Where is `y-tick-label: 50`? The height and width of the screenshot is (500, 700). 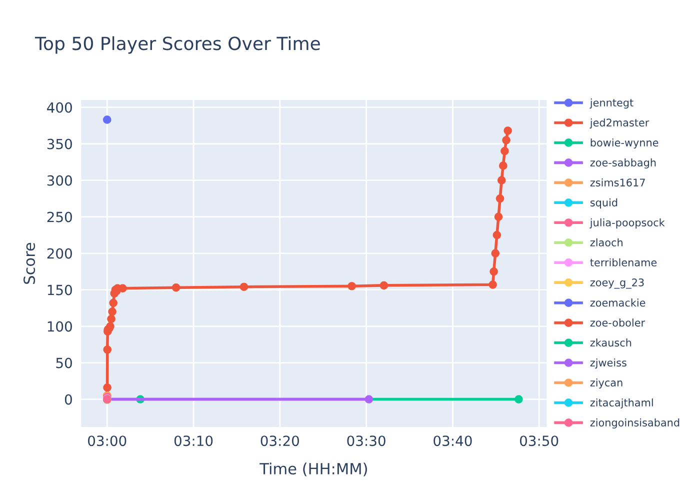
y-tick-label: 50 is located at coordinates (64, 363).